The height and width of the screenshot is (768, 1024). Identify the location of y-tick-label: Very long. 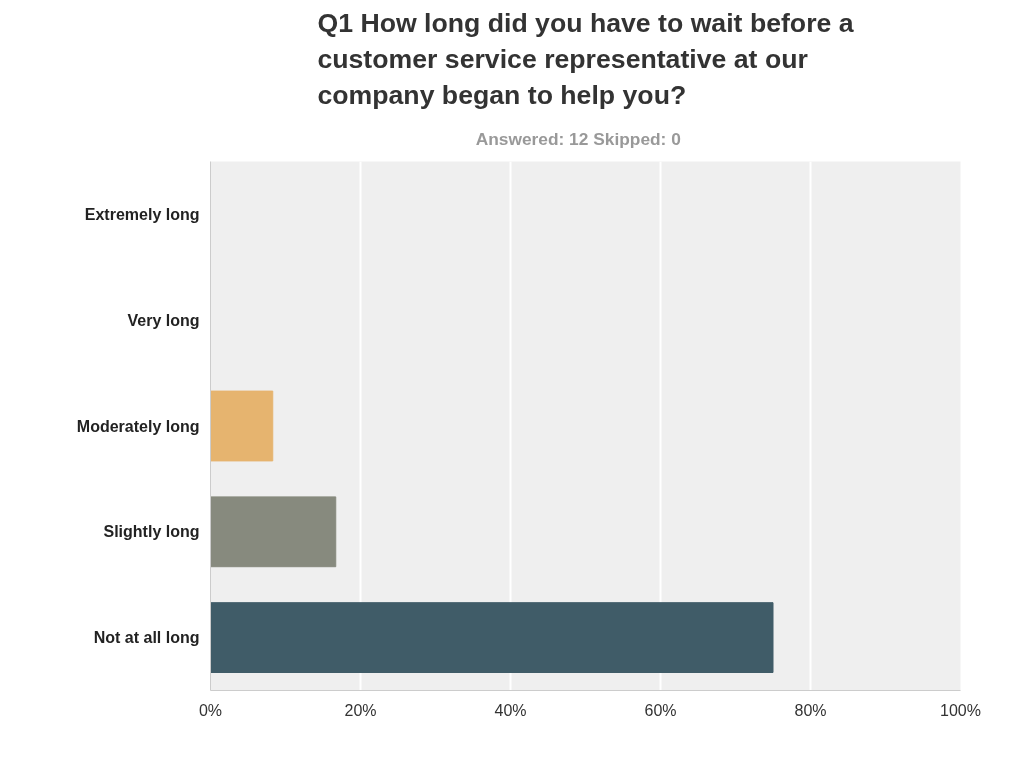
(163, 320).